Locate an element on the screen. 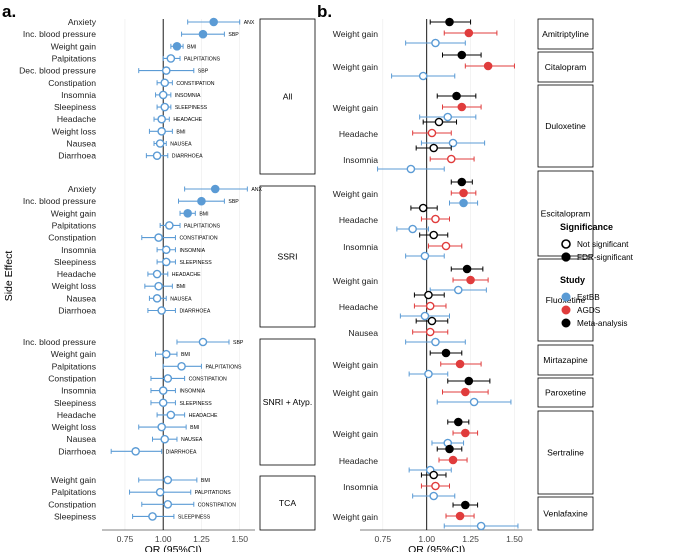 Image resolution: width=685 pixels, height=552 pixels. legend-agds-swatch-icon is located at coordinates (566, 310).